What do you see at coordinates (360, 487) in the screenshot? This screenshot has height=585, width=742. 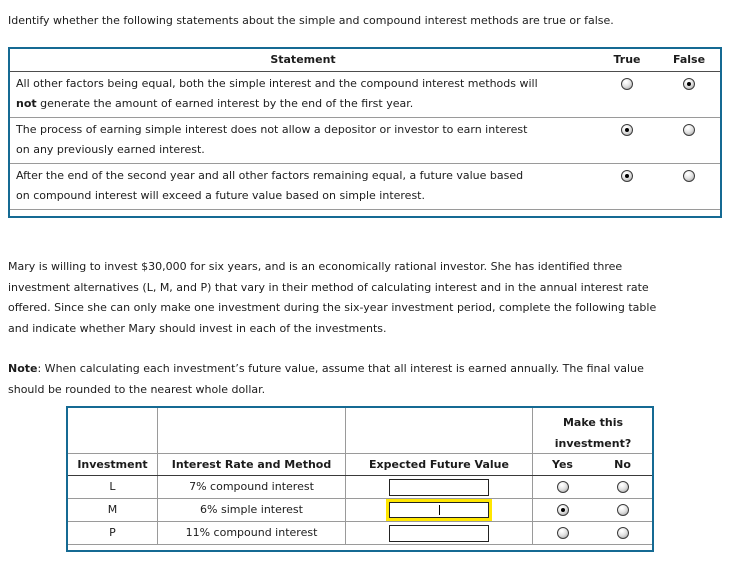 I see `investment-row-L: L 7% compound interest` at bounding box center [360, 487].